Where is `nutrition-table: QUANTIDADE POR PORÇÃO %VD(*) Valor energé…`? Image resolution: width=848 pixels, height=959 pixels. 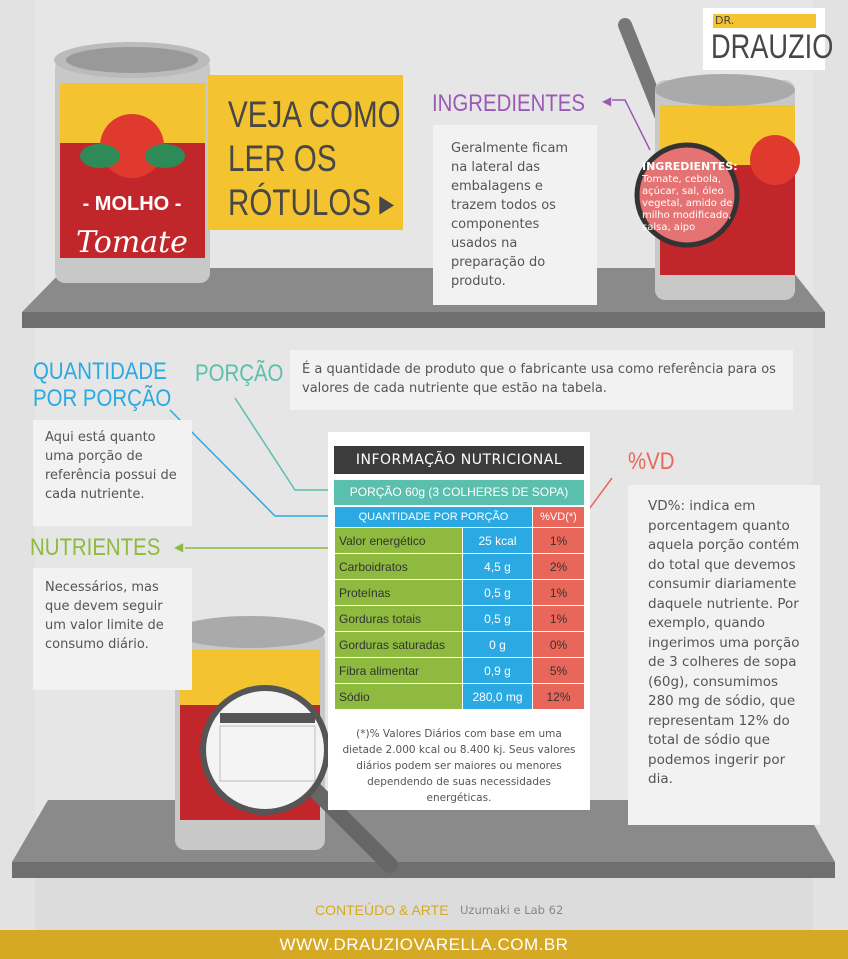
nutrition-table: QUANTIDADE POR PORÇÃO %VD(*) Valor energé… is located at coordinates (459, 608).